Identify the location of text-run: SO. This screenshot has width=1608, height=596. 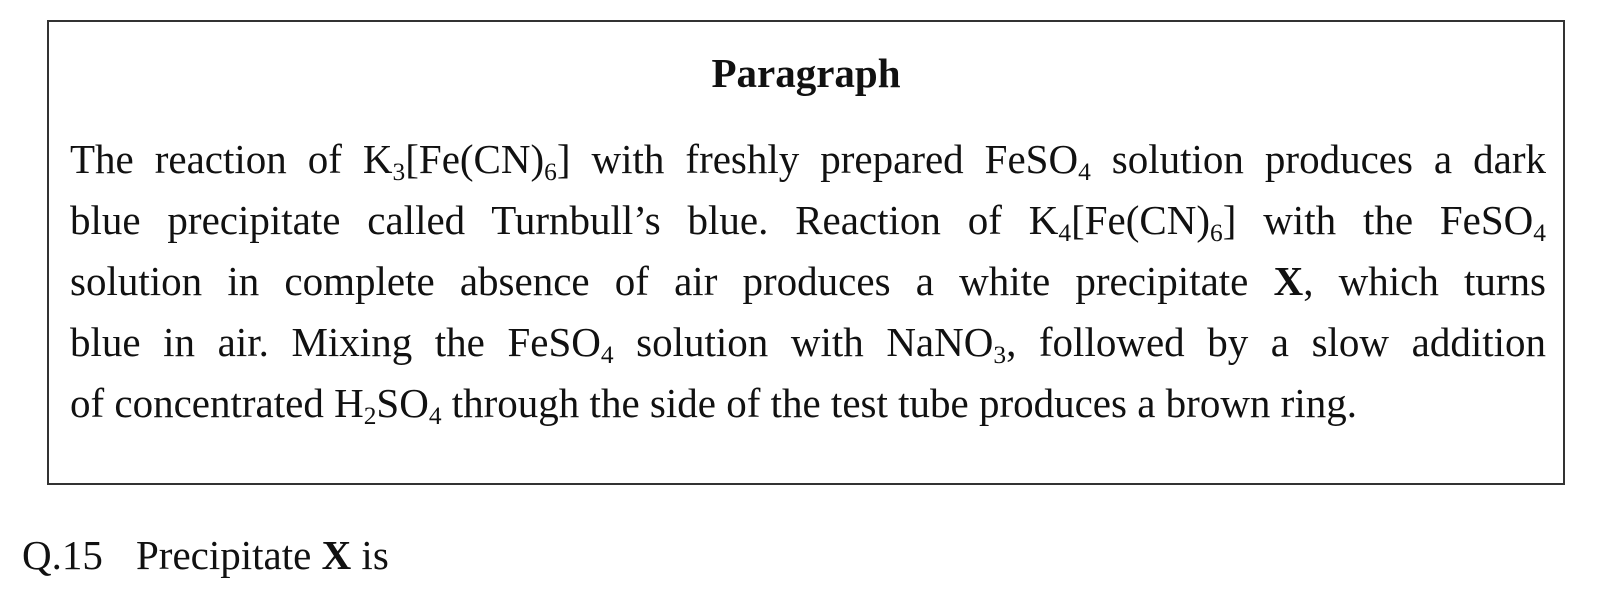
(402, 403).